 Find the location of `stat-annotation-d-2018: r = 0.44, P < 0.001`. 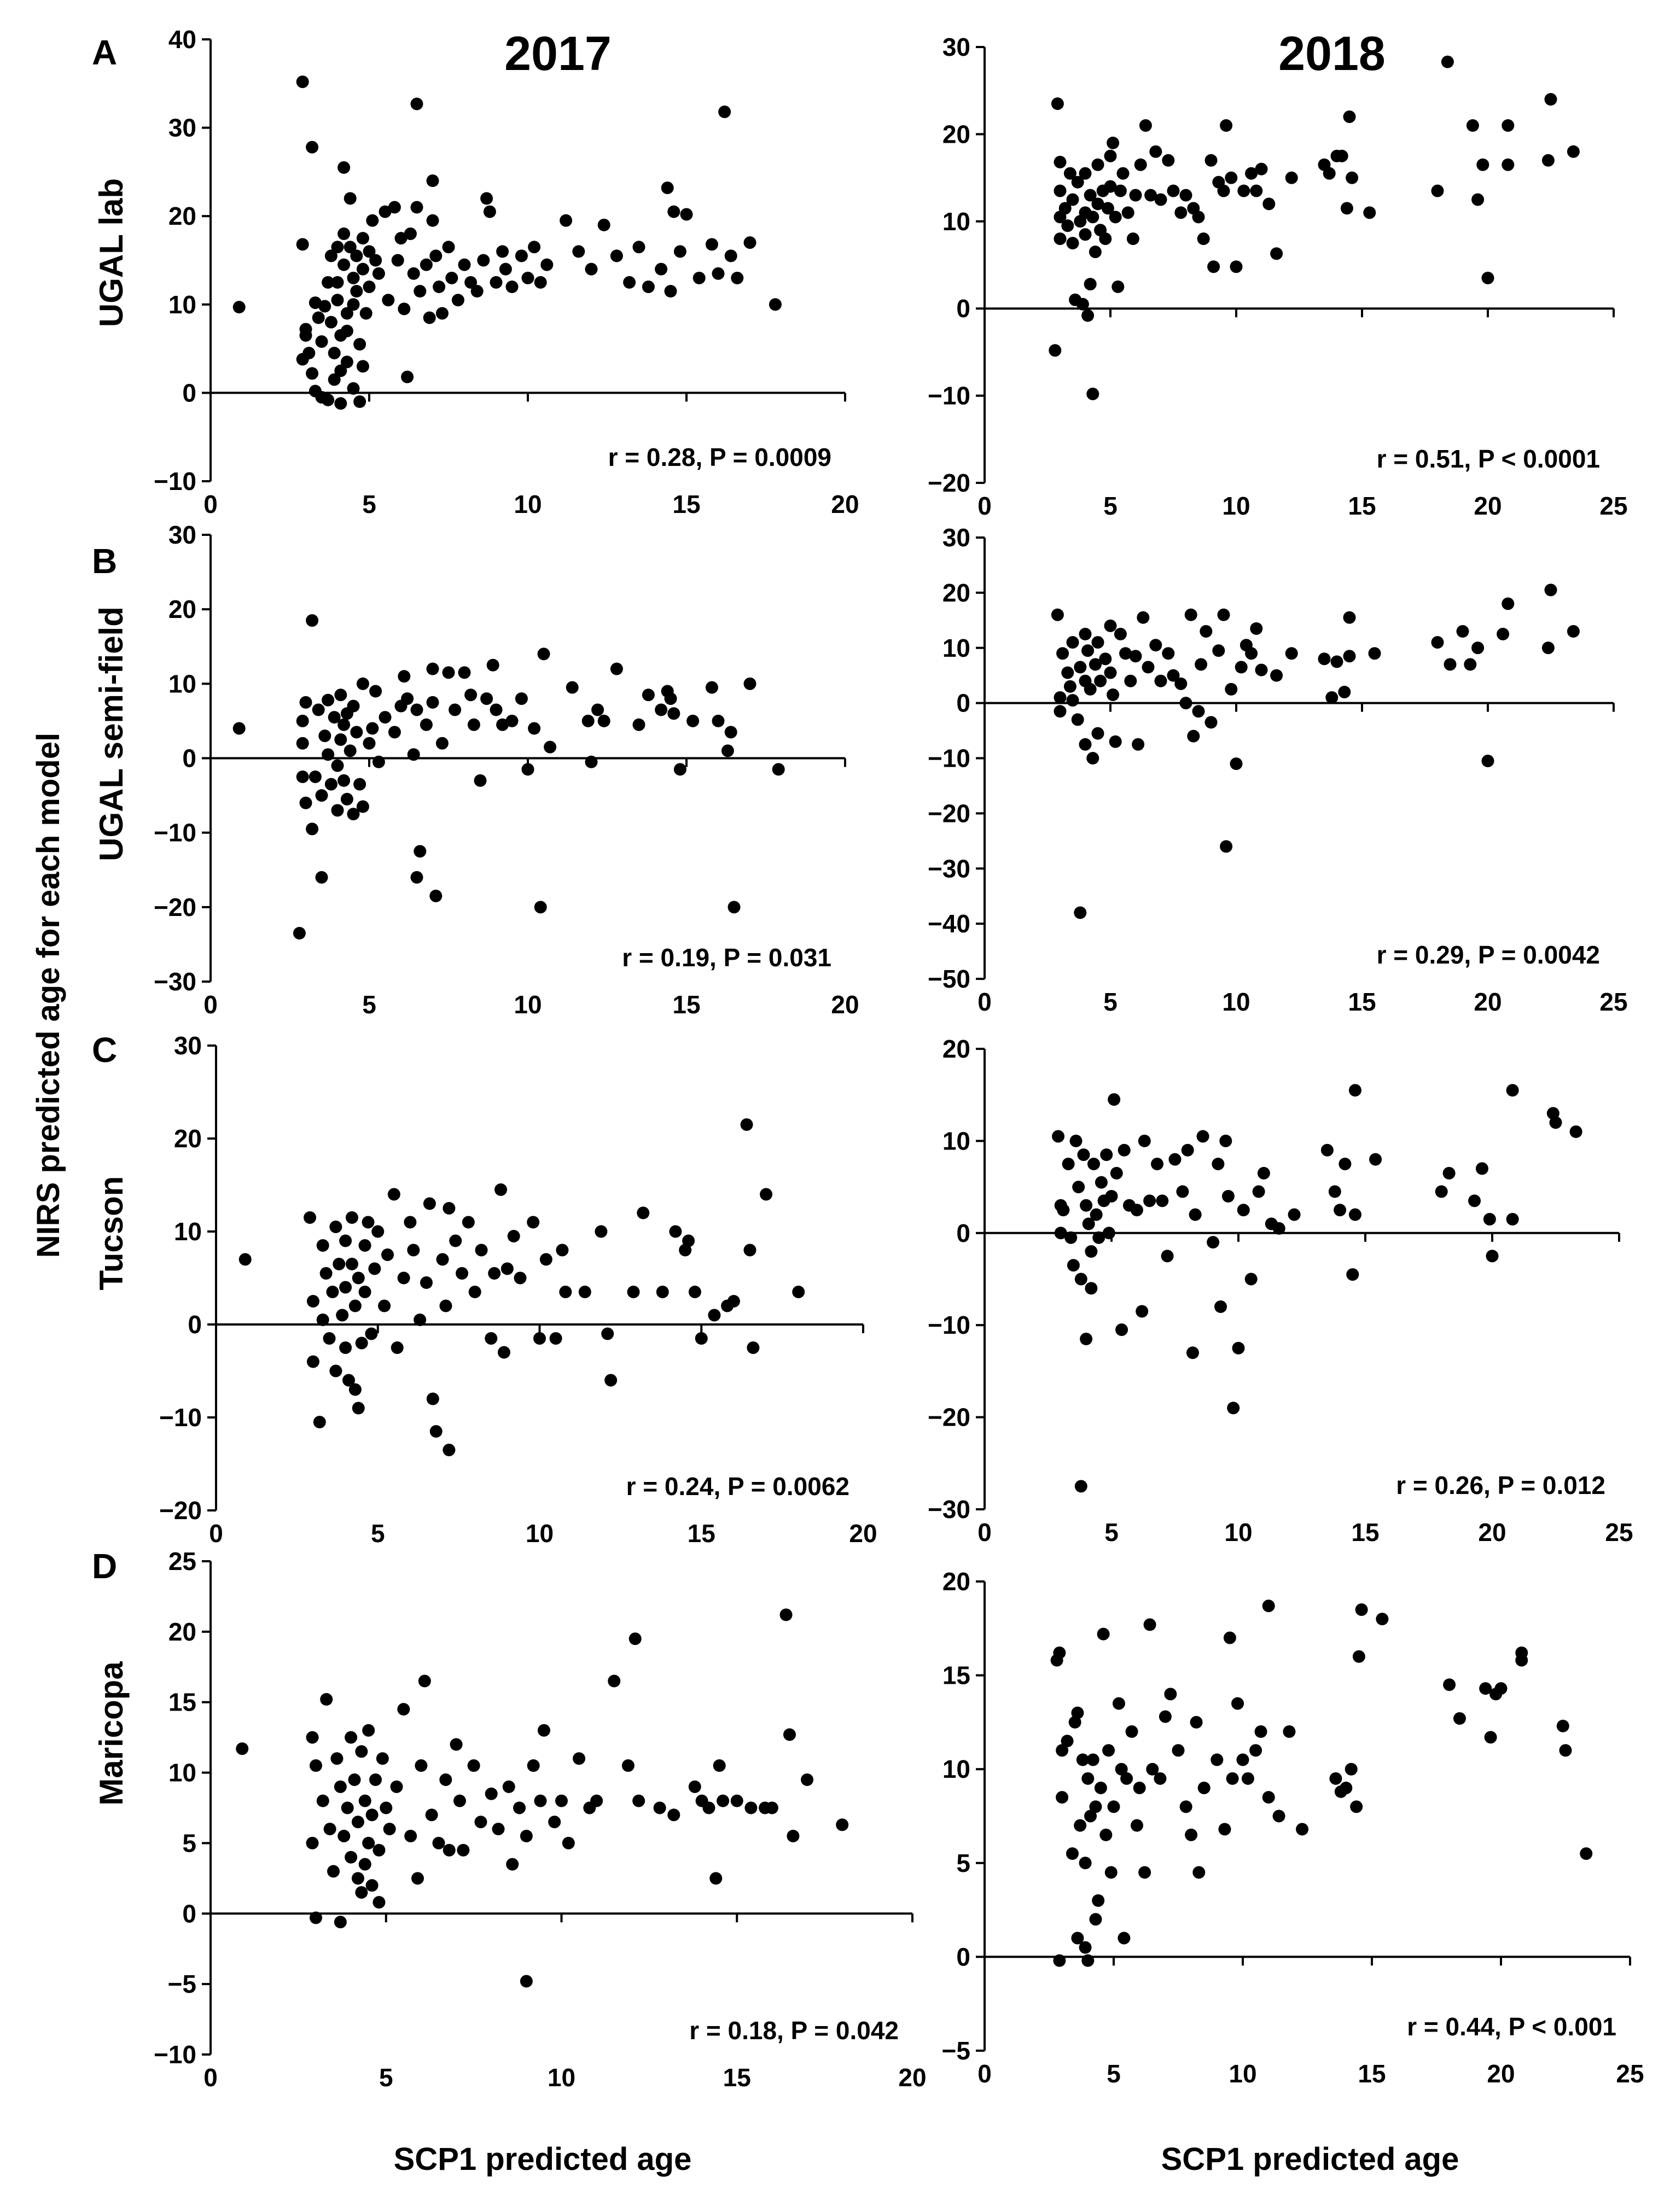

stat-annotation-d-2018: r = 0.44, P < 0.001 is located at coordinates (1511, 2026).